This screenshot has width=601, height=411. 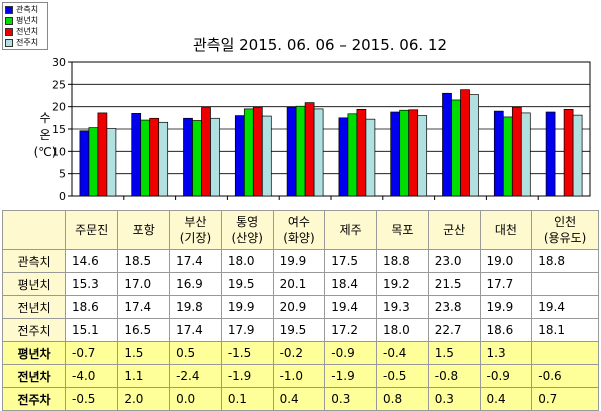 I want to click on table-cell: 17.4, so click(x=195, y=261).